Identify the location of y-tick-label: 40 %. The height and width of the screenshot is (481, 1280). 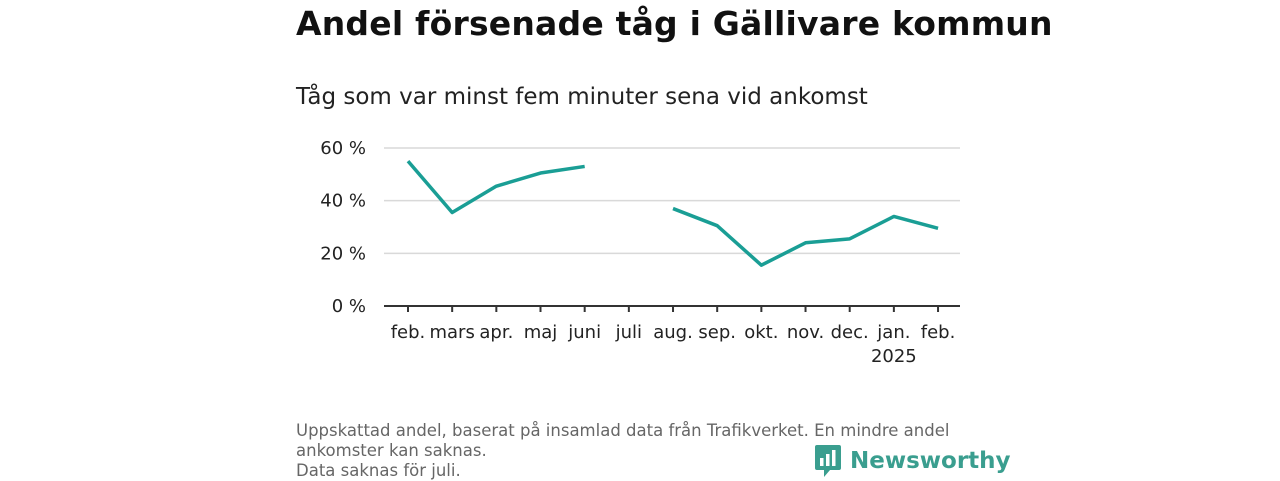
(343, 201).